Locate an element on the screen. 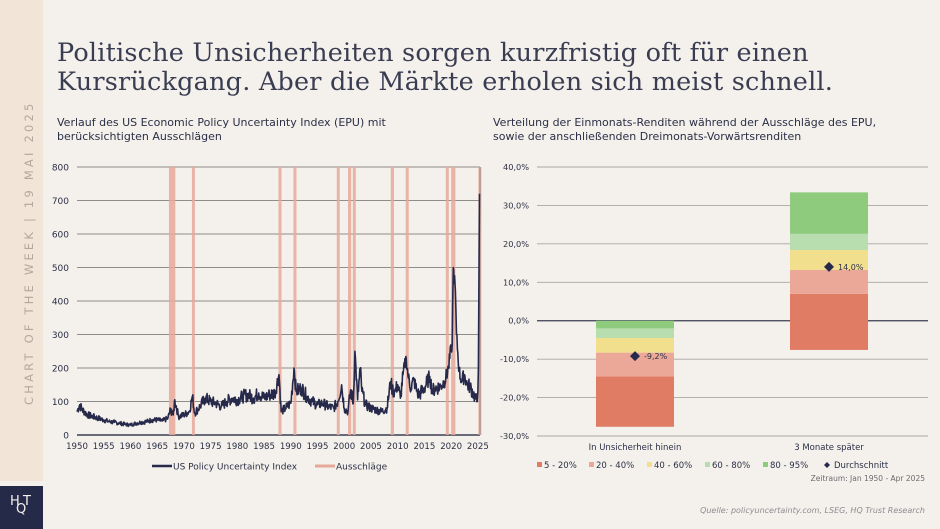 This screenshot has width=940, height=529. bar-segment-q20_40-cat1 is located at coordinates (829, 281).